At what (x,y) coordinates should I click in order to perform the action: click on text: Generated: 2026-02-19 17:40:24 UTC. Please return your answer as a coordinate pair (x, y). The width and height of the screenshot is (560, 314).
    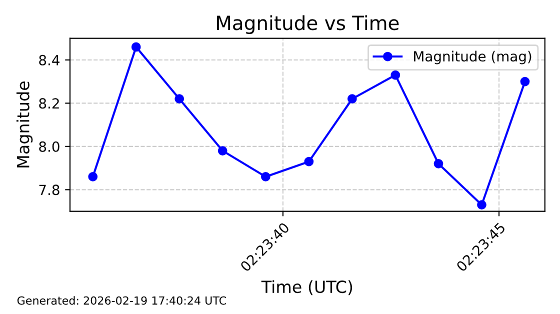
    Looking at the image, I should click on (121, 300).